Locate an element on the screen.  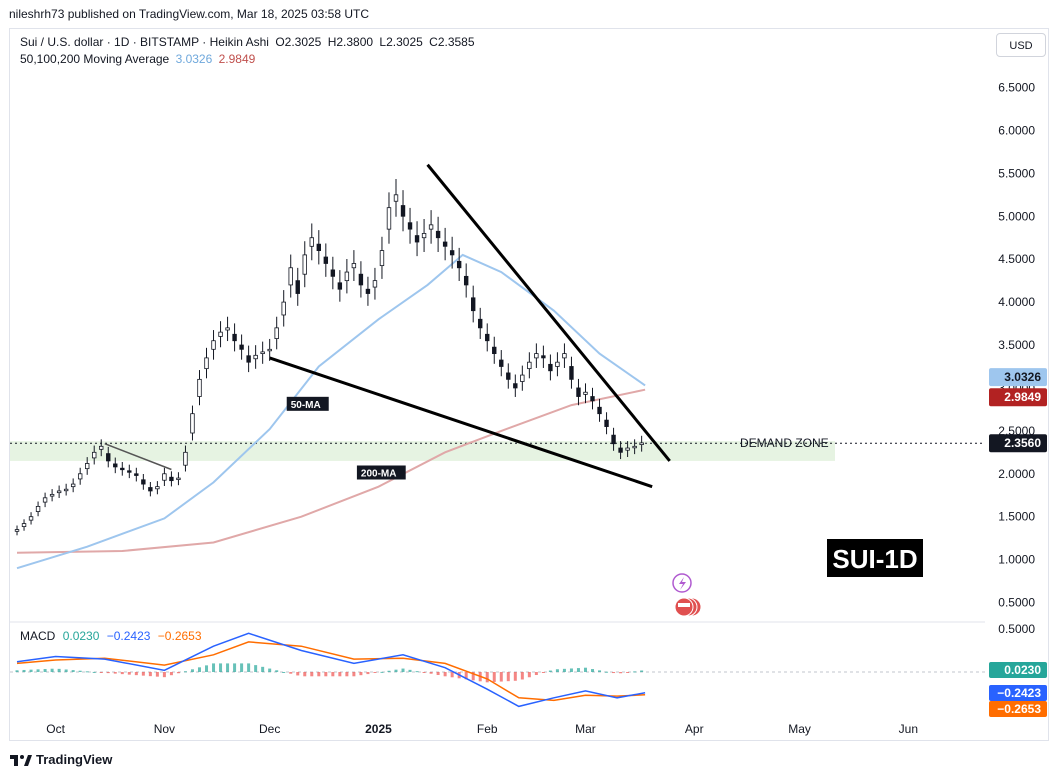
low-value: L2.3025 is located at coordinates (401, 42).